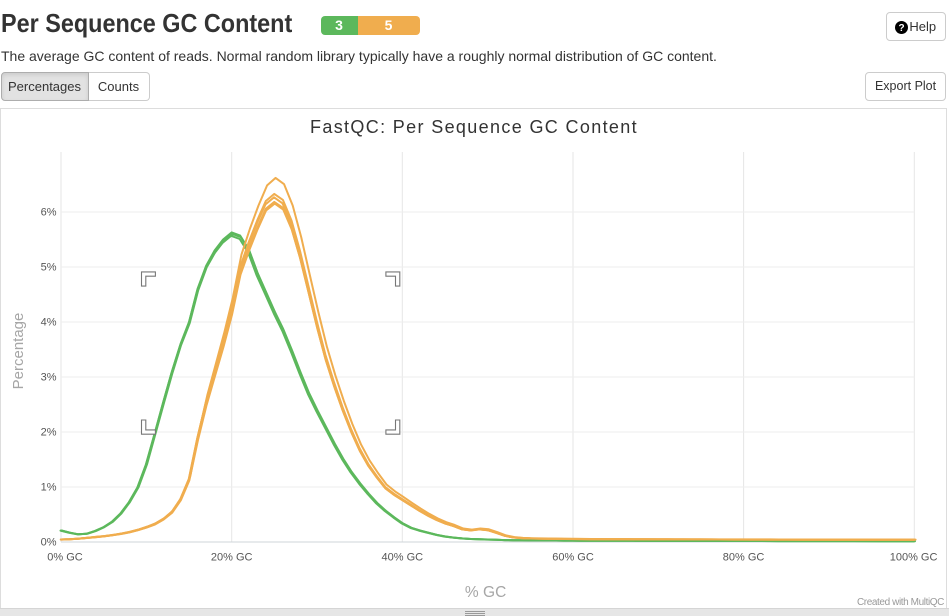 The image size is (949, 616). What do you see at coordinates (573, 558) in the screenshot?
I see `svg-text: 60% GC` at bounding box center [573, 558].